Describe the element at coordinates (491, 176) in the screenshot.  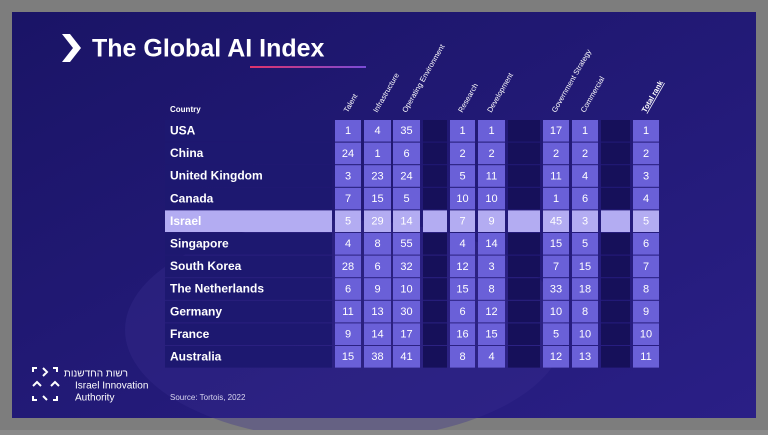
I see `rank: 11` at that location.